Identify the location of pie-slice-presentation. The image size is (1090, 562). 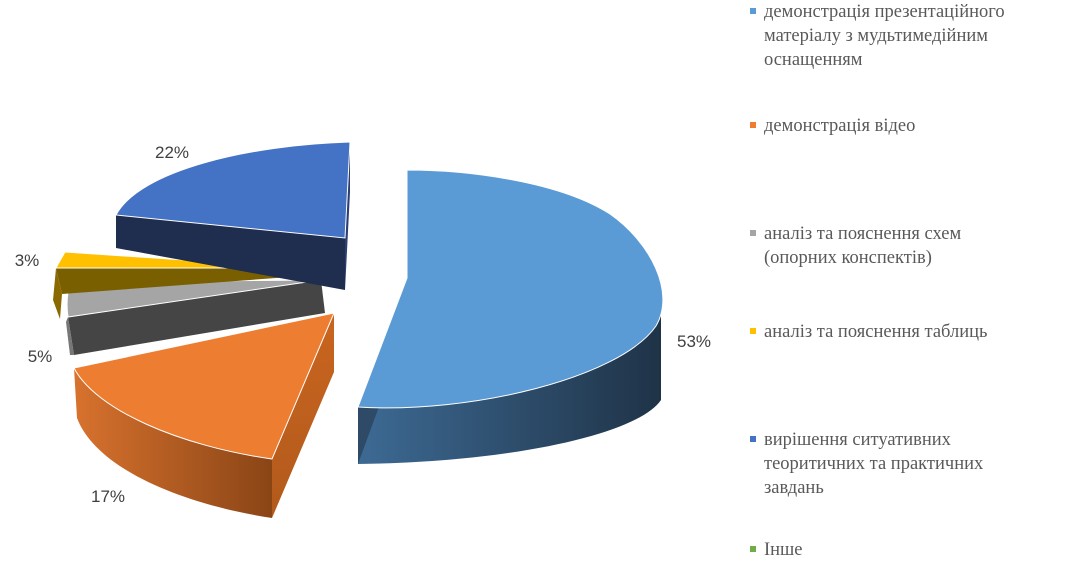
(510, 316).